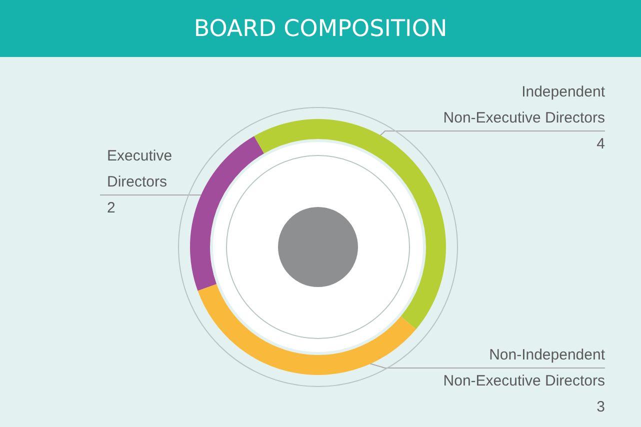 The height and width of the screenshot is (427, 641). I want to click on data-label: 3, so click(600, 407).